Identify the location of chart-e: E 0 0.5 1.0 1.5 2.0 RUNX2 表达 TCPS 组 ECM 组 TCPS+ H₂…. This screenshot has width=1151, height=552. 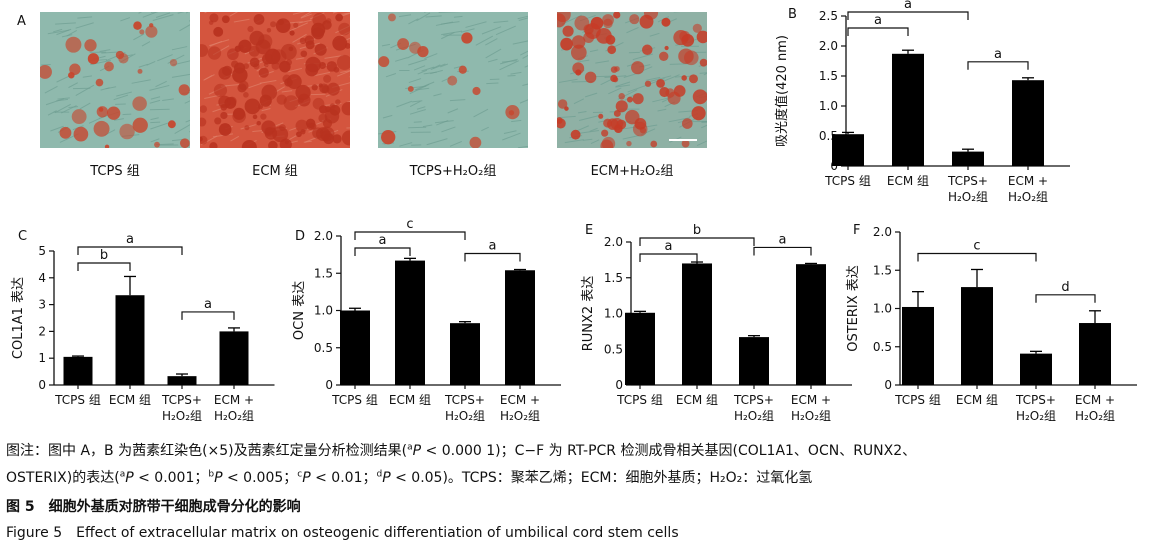
(716, 323).